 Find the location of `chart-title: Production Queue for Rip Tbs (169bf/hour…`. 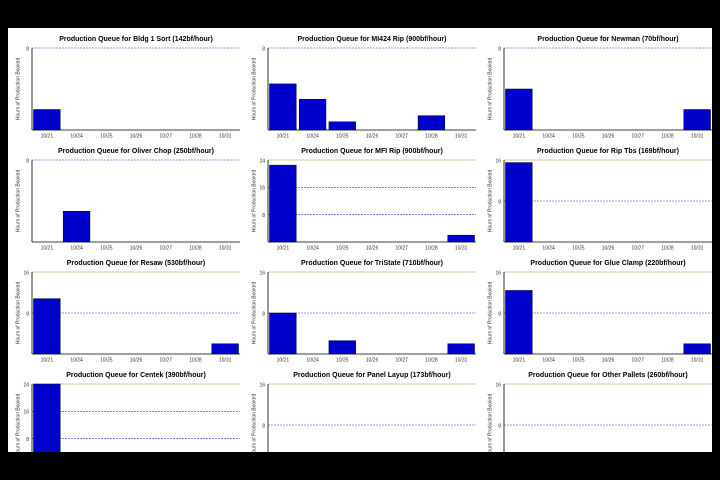

chart-title: Production Queue for Rip Tbs (169bf/hour… is located at coordinates (608, 151).